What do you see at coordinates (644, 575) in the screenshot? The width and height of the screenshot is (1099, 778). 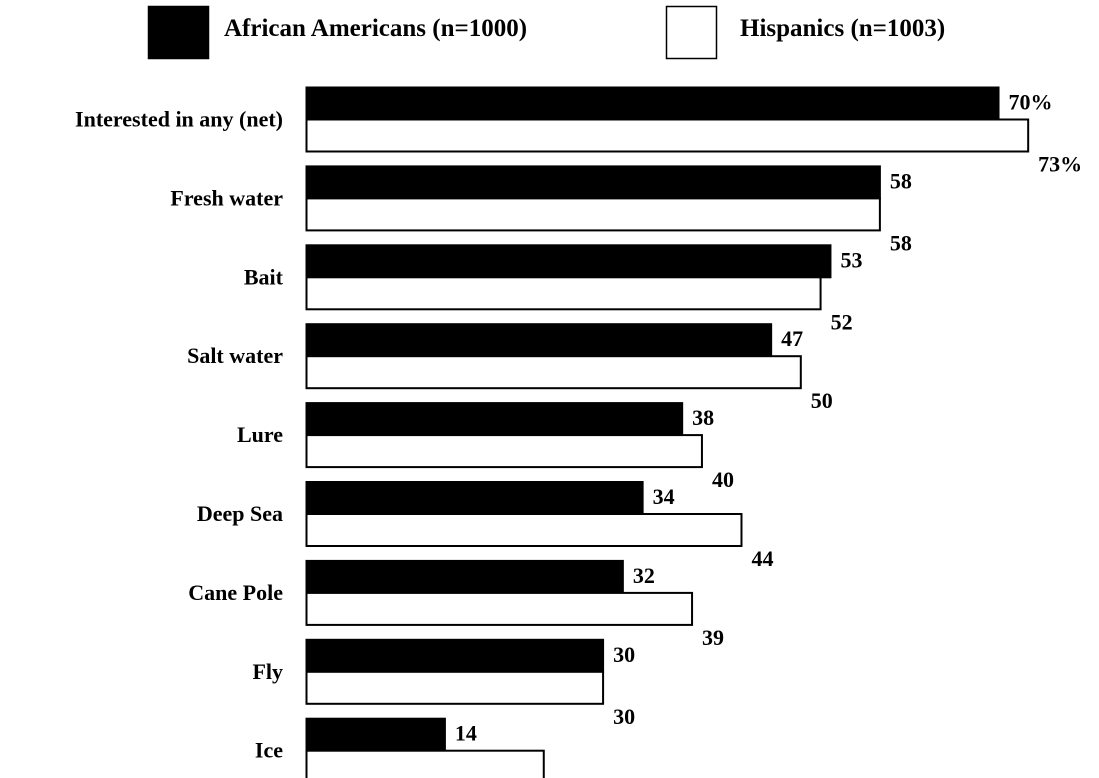 I see `value-label: 32` at bounding box center [644, 575].